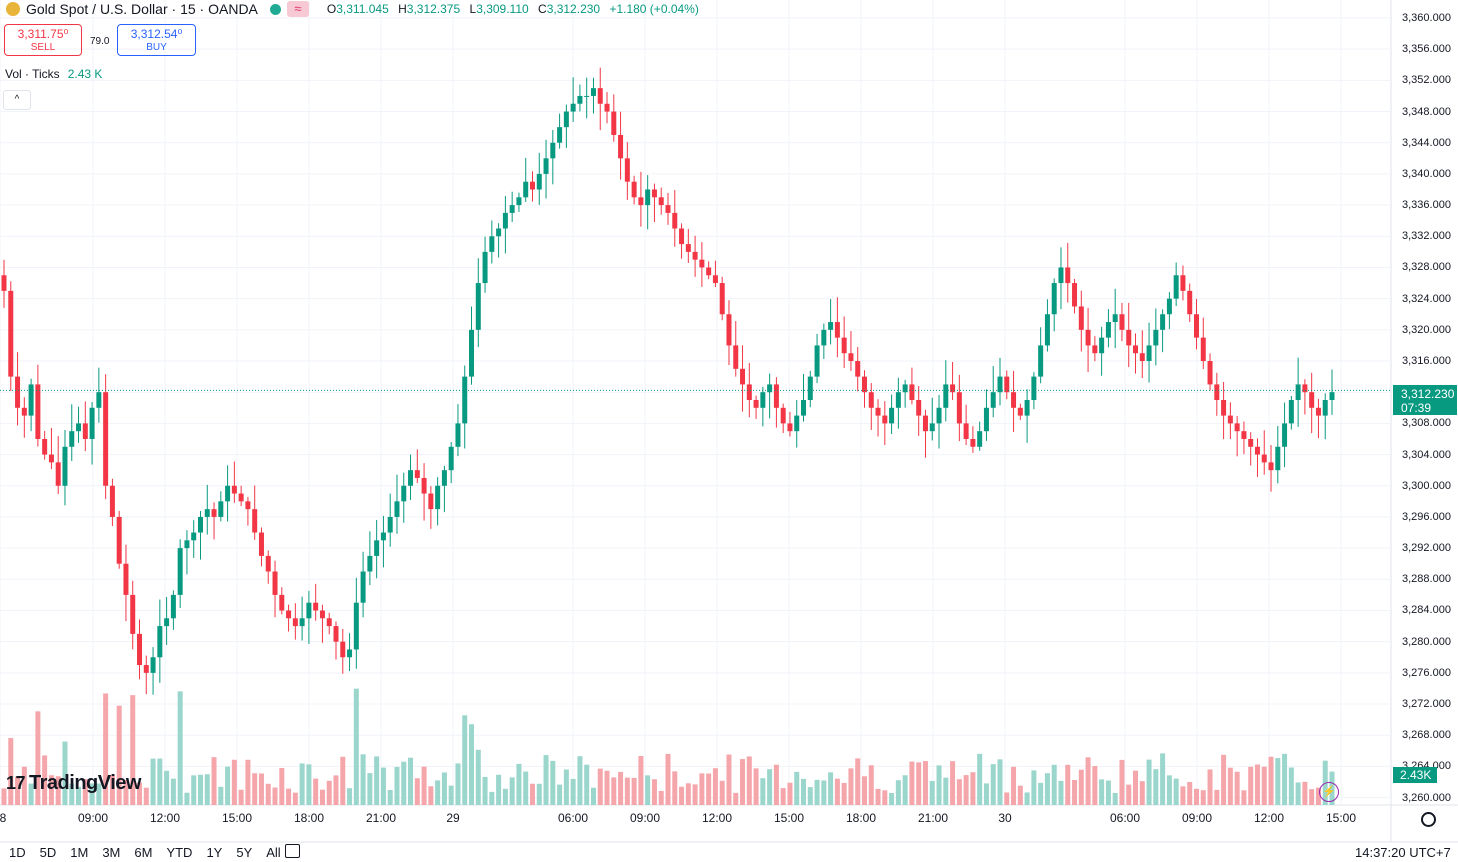 Image resolution: width=1458 pixels, height=862 pixels. I want to click on range-button-5y: 5Y, so click(244, 852).